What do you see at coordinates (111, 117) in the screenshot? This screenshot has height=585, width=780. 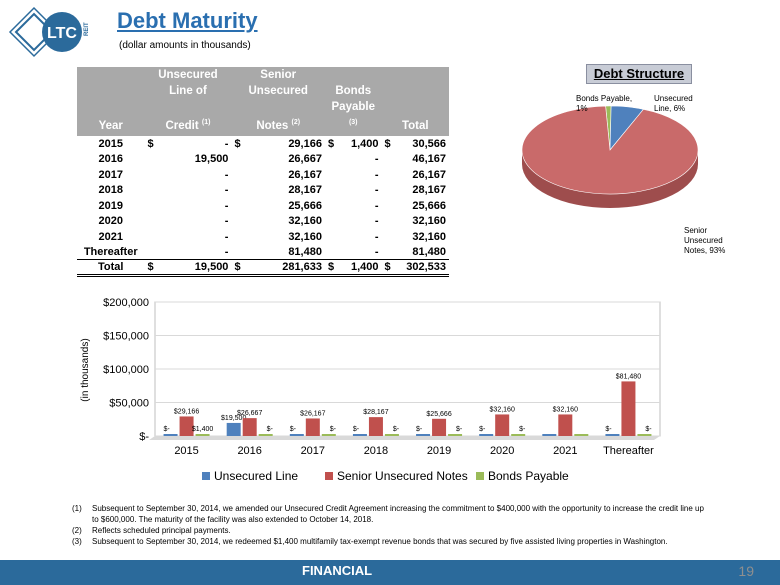 I see `col-header-year: Year` at bounding box center [111, 117].